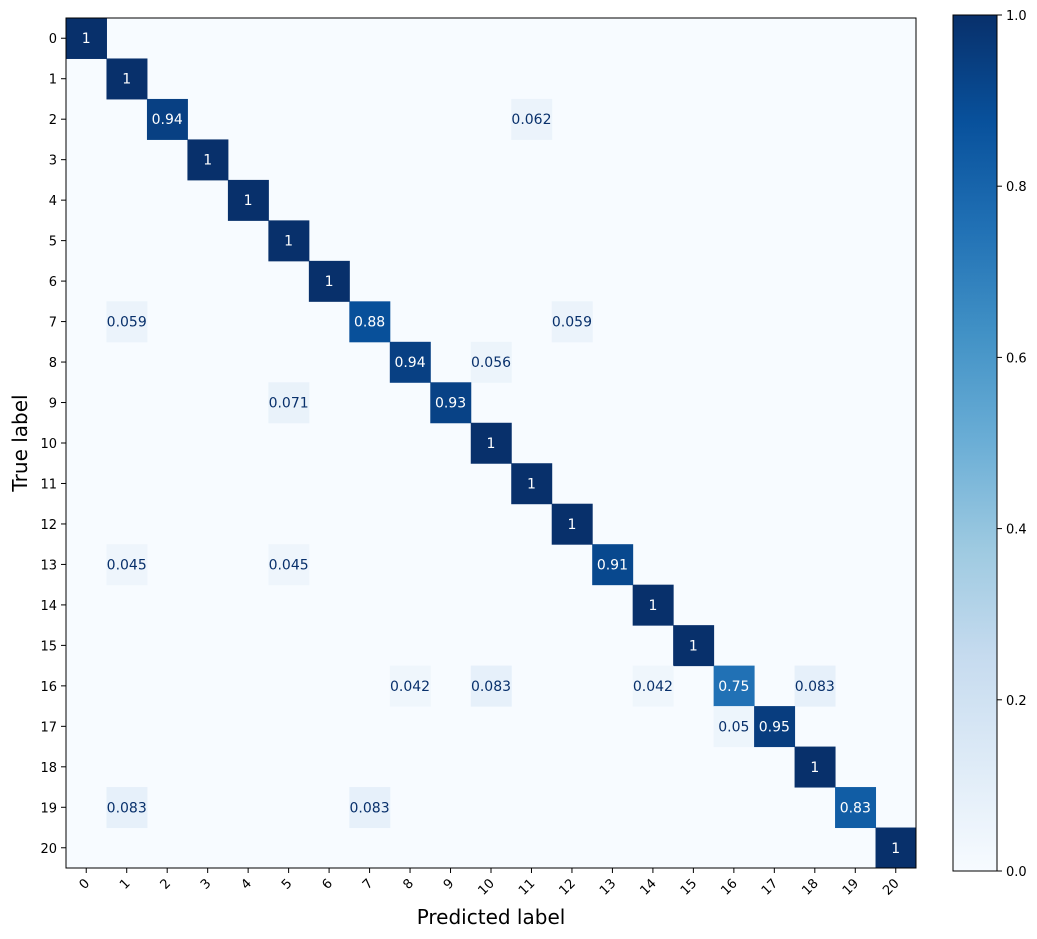  What do you see at coordinates (1016, 530) in the screenshot?
I see `colorbar-tick-label: 0.4` at bounding box center [1016, 530].